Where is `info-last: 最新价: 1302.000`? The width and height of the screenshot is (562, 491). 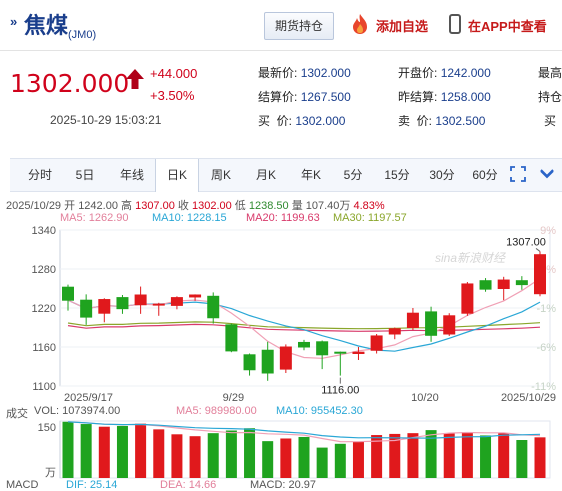
info-last: 最新价: 1302.000 is located at coordinates (304, 73).